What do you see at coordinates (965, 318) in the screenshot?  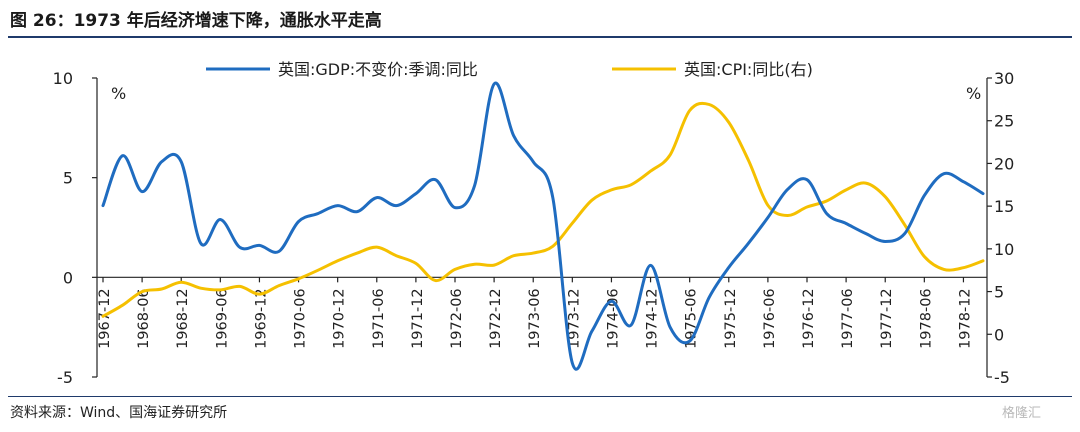 I see `x-tick-label: 1978-12` at bounding box center [965, 318].